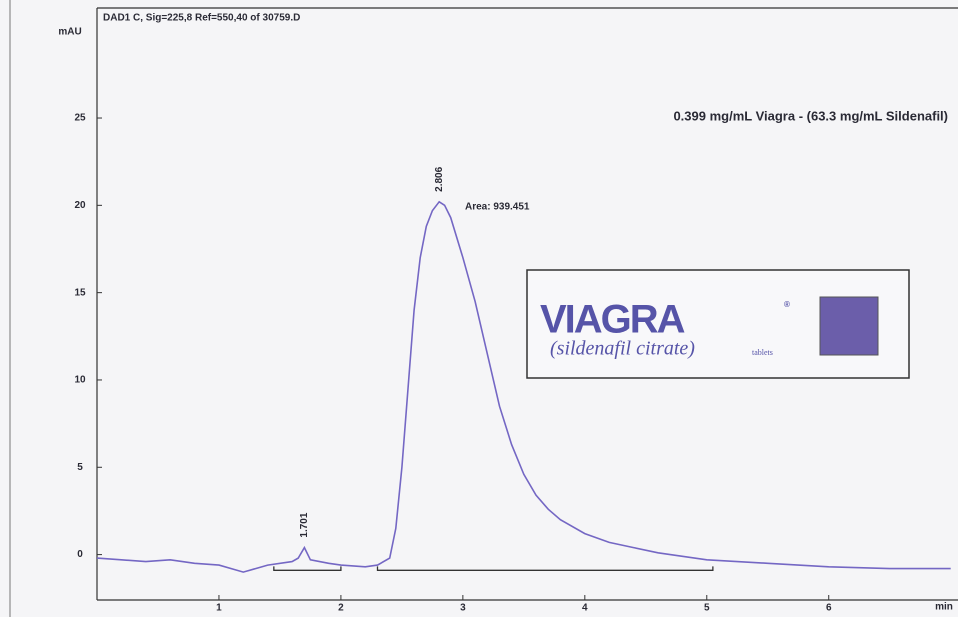 The width and height of the screenshot is (958, 617). What do you see at coordinates (463, 608) in the screenshot?
I see `x-tick-label: 3` at bounding box center [463, 608].